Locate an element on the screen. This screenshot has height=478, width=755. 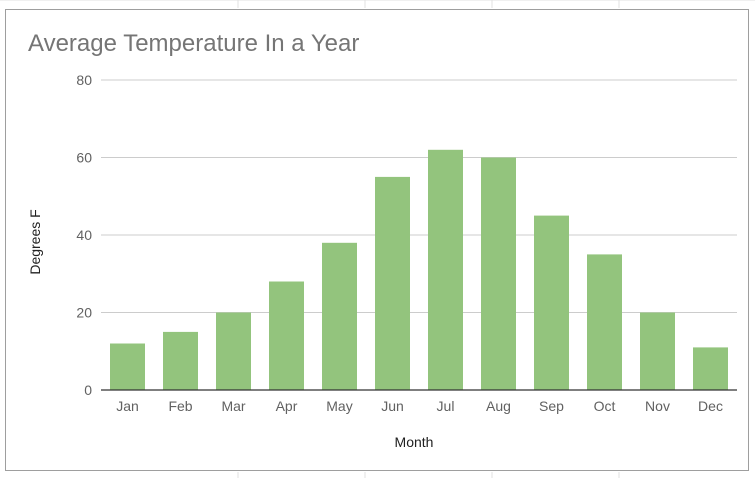
bar-nov is located at coordinates (657, 351).